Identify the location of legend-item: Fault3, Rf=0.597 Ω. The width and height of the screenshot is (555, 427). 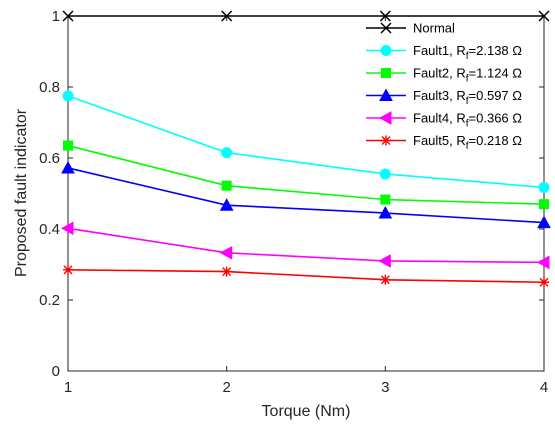
(444, 97).